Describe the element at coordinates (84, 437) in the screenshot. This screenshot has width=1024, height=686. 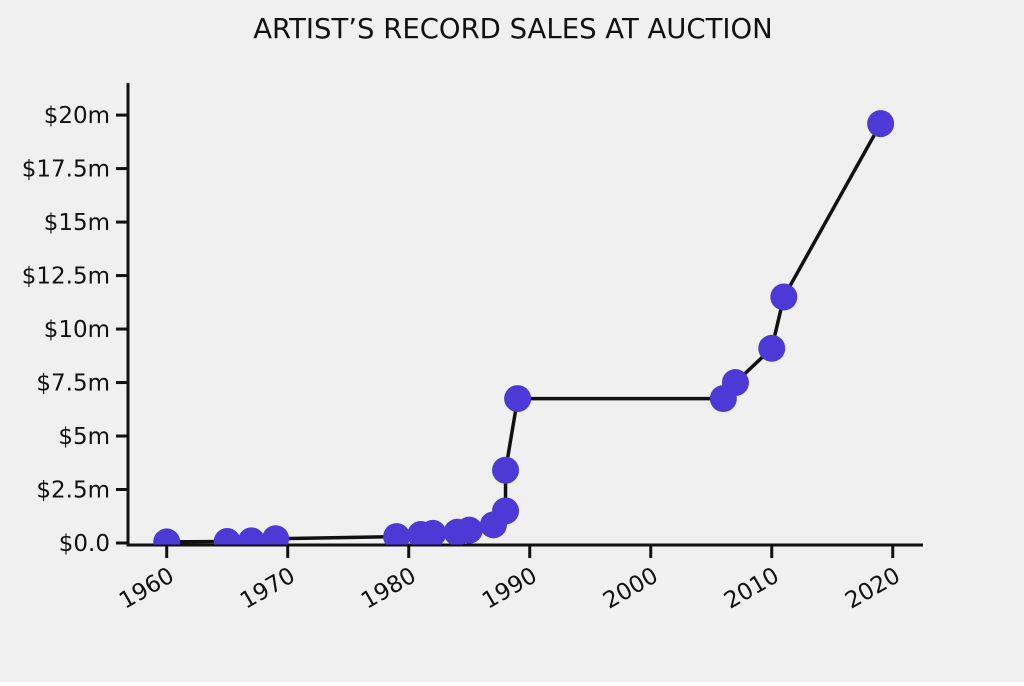
I see `y-tick-label: $5m` at that location.